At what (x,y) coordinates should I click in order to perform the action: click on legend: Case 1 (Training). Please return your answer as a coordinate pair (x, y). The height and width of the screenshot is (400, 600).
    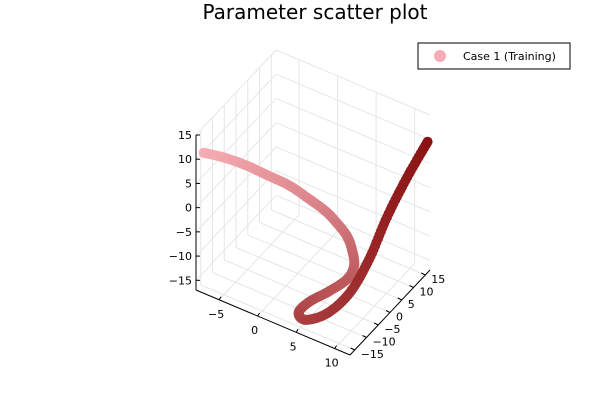
    Looking at the image, I should click on (494, 56).